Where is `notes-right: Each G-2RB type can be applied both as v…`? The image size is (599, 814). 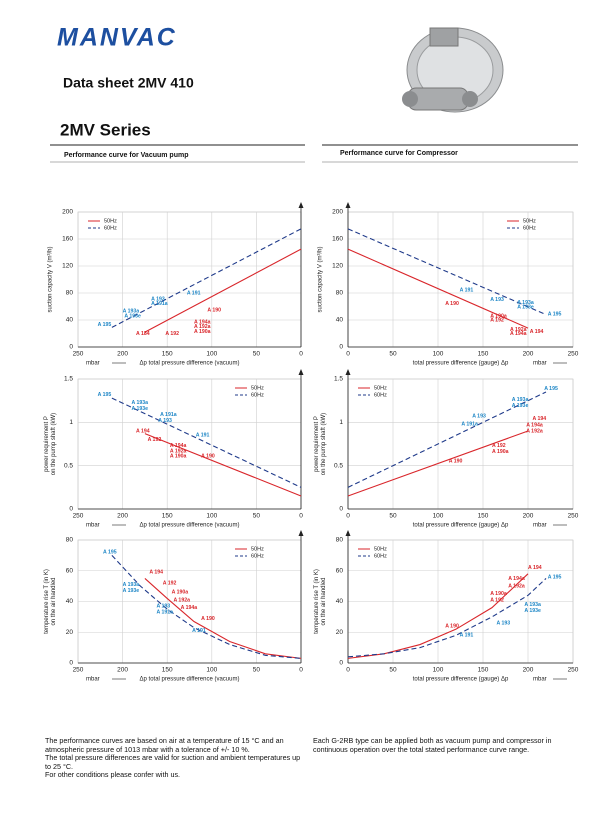 notes-right: Each G-2RB type can be applied both as v… is located at coordinates (440, 745).